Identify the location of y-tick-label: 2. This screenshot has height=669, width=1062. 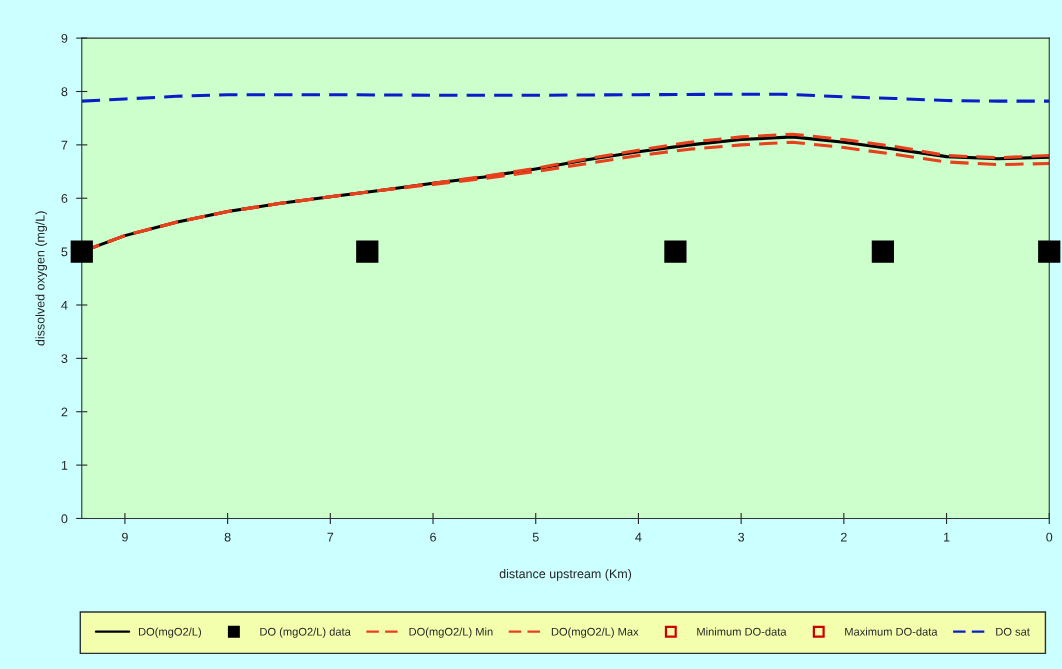
(64, 412).